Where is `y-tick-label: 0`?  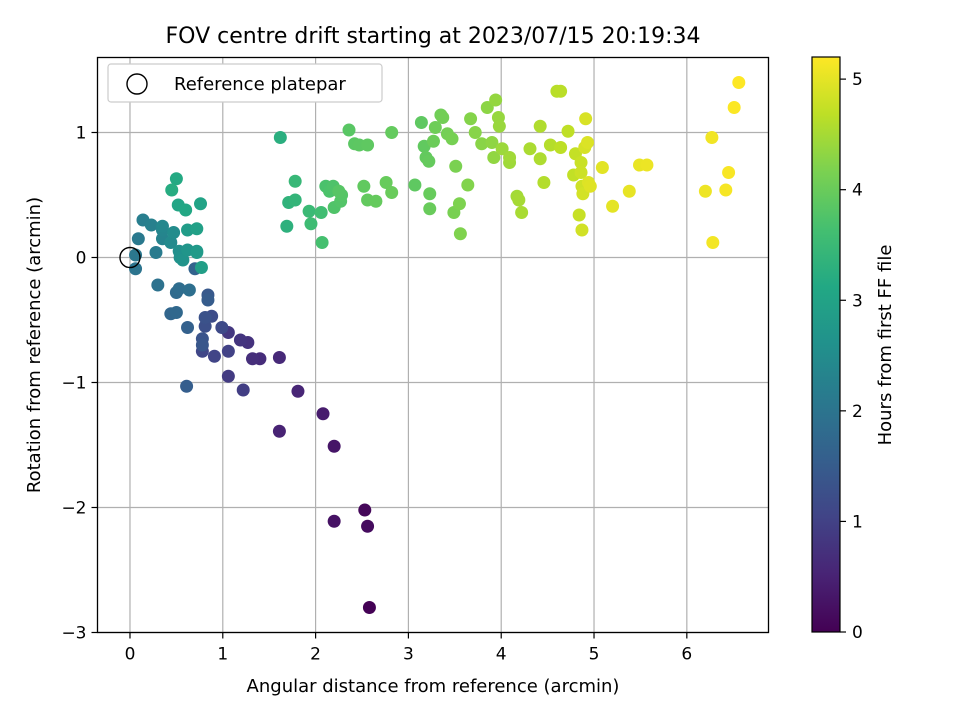 y-tick-label: 0 is located at coordinates (81, 259).